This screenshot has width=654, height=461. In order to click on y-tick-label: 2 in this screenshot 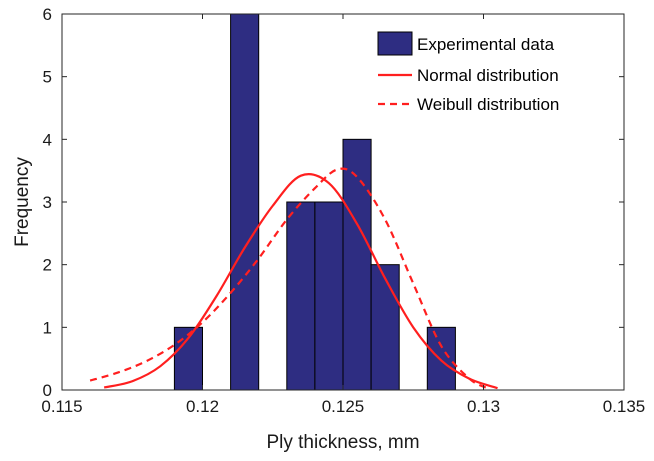, I will do `click(47, 265)`.